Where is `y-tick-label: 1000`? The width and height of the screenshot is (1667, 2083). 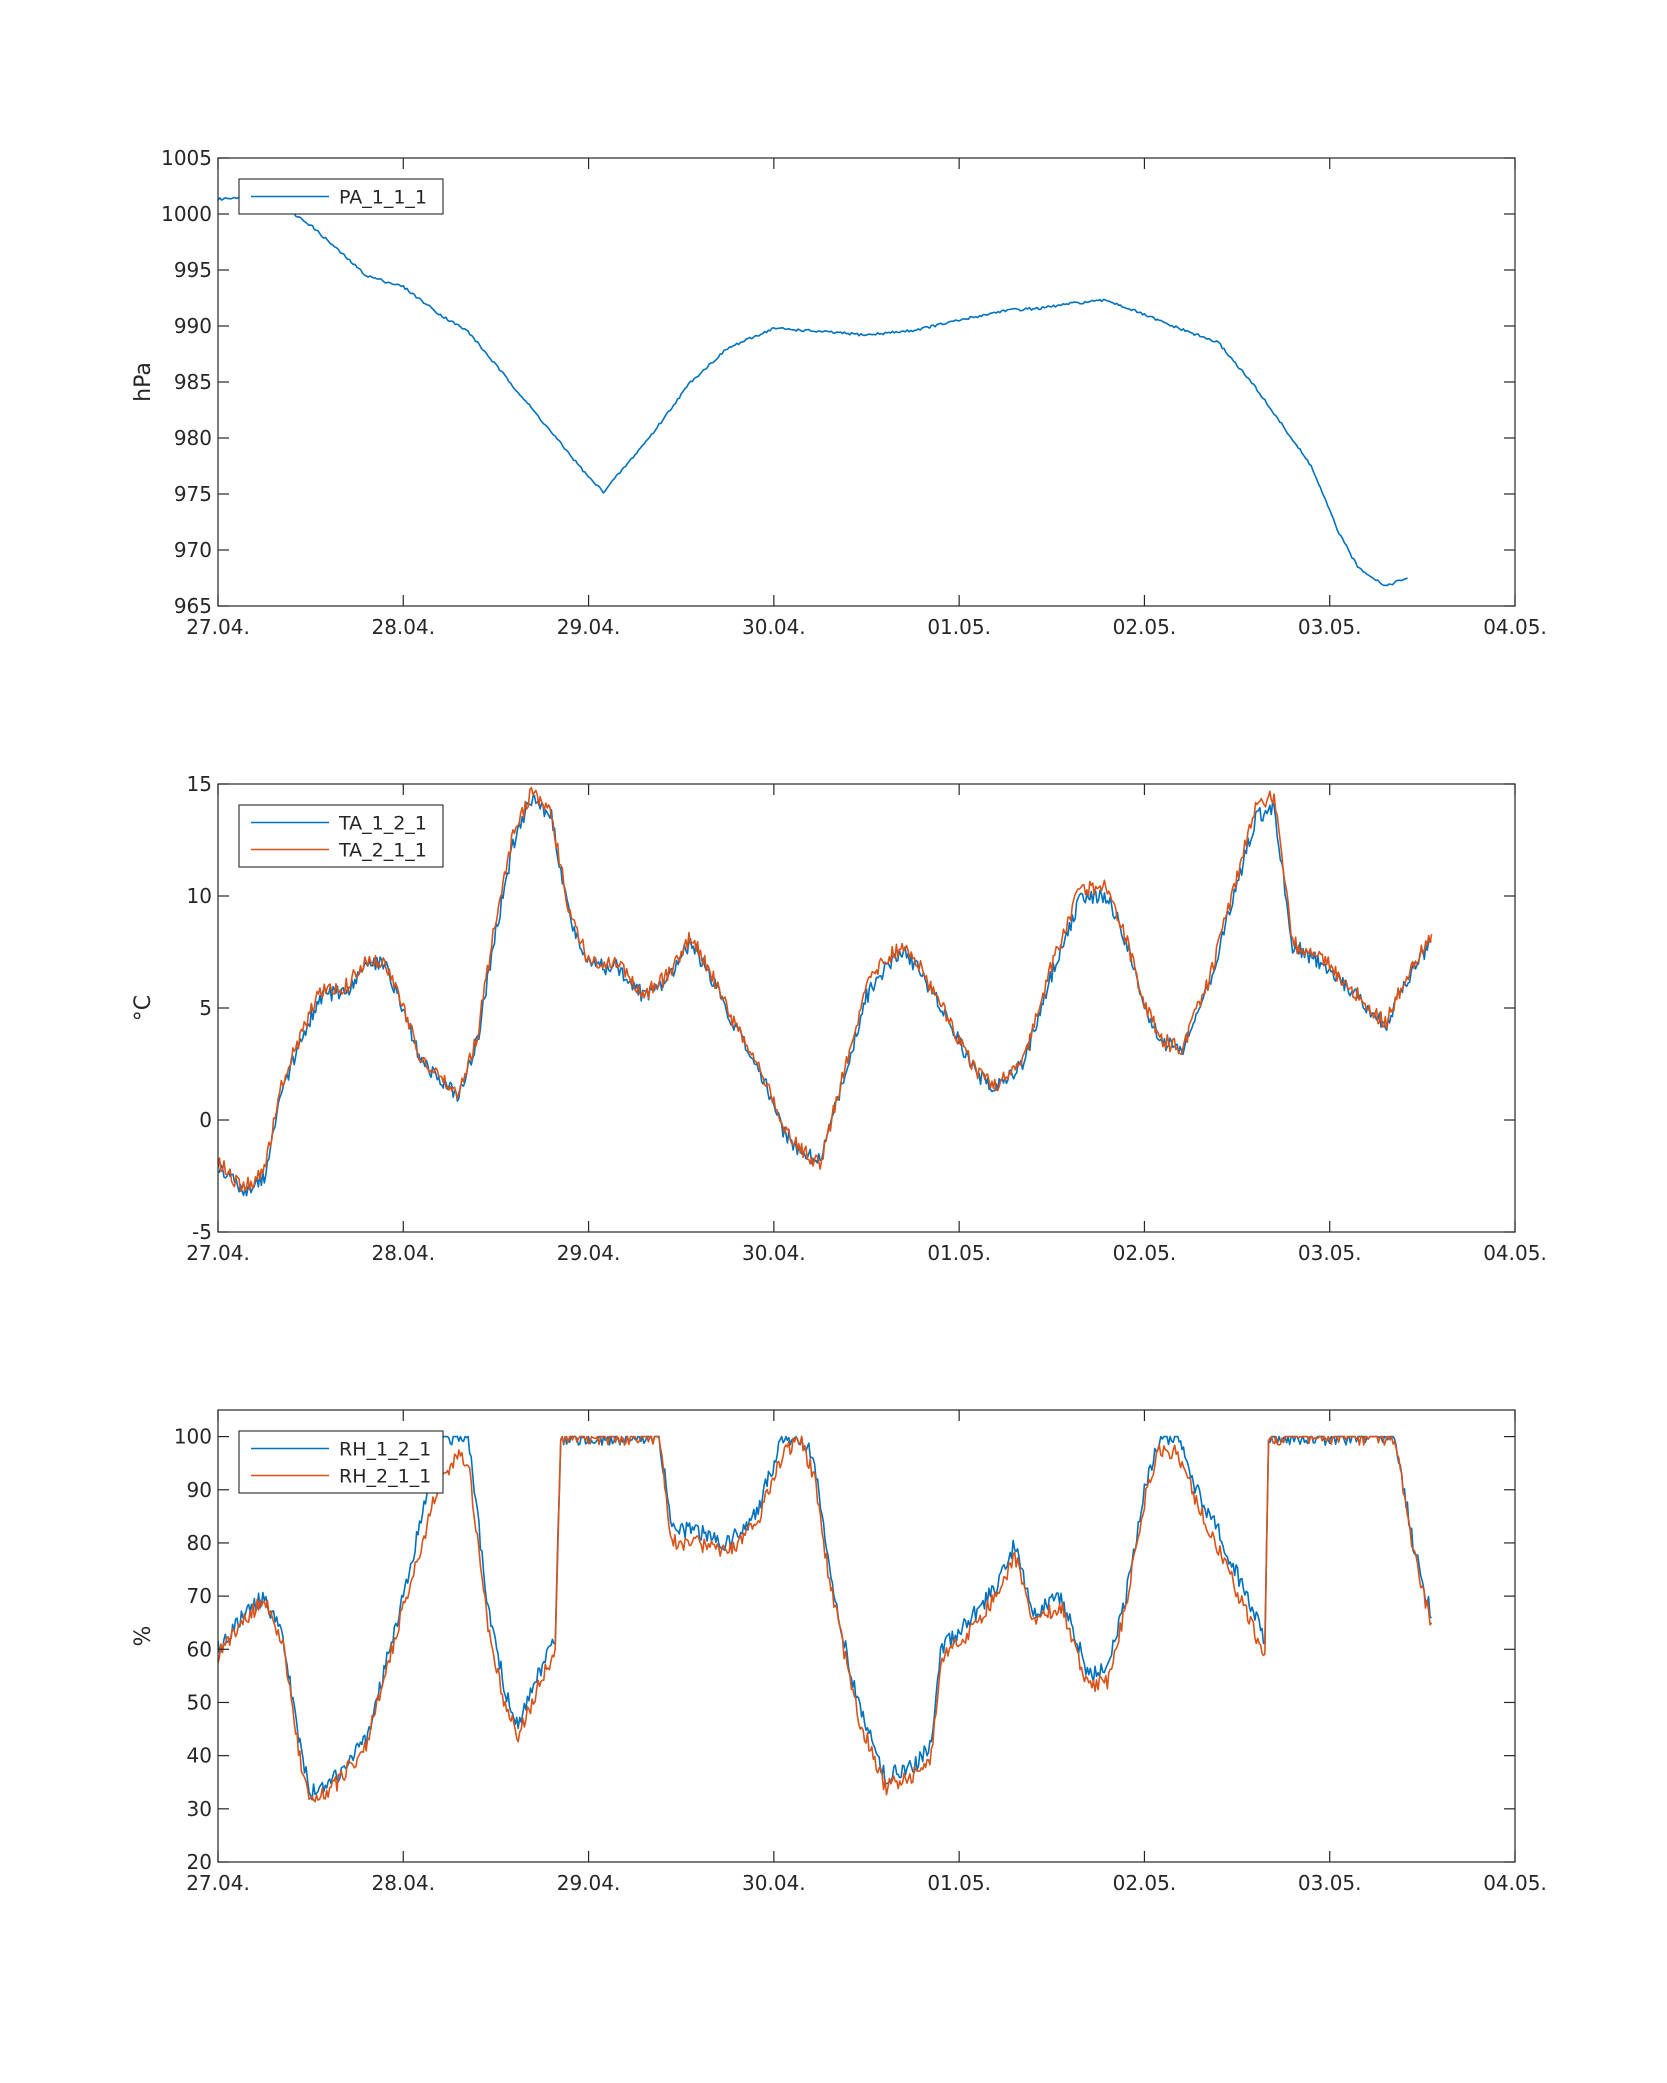 y-tick-label: 1000 is located at coordinates (186, 214).